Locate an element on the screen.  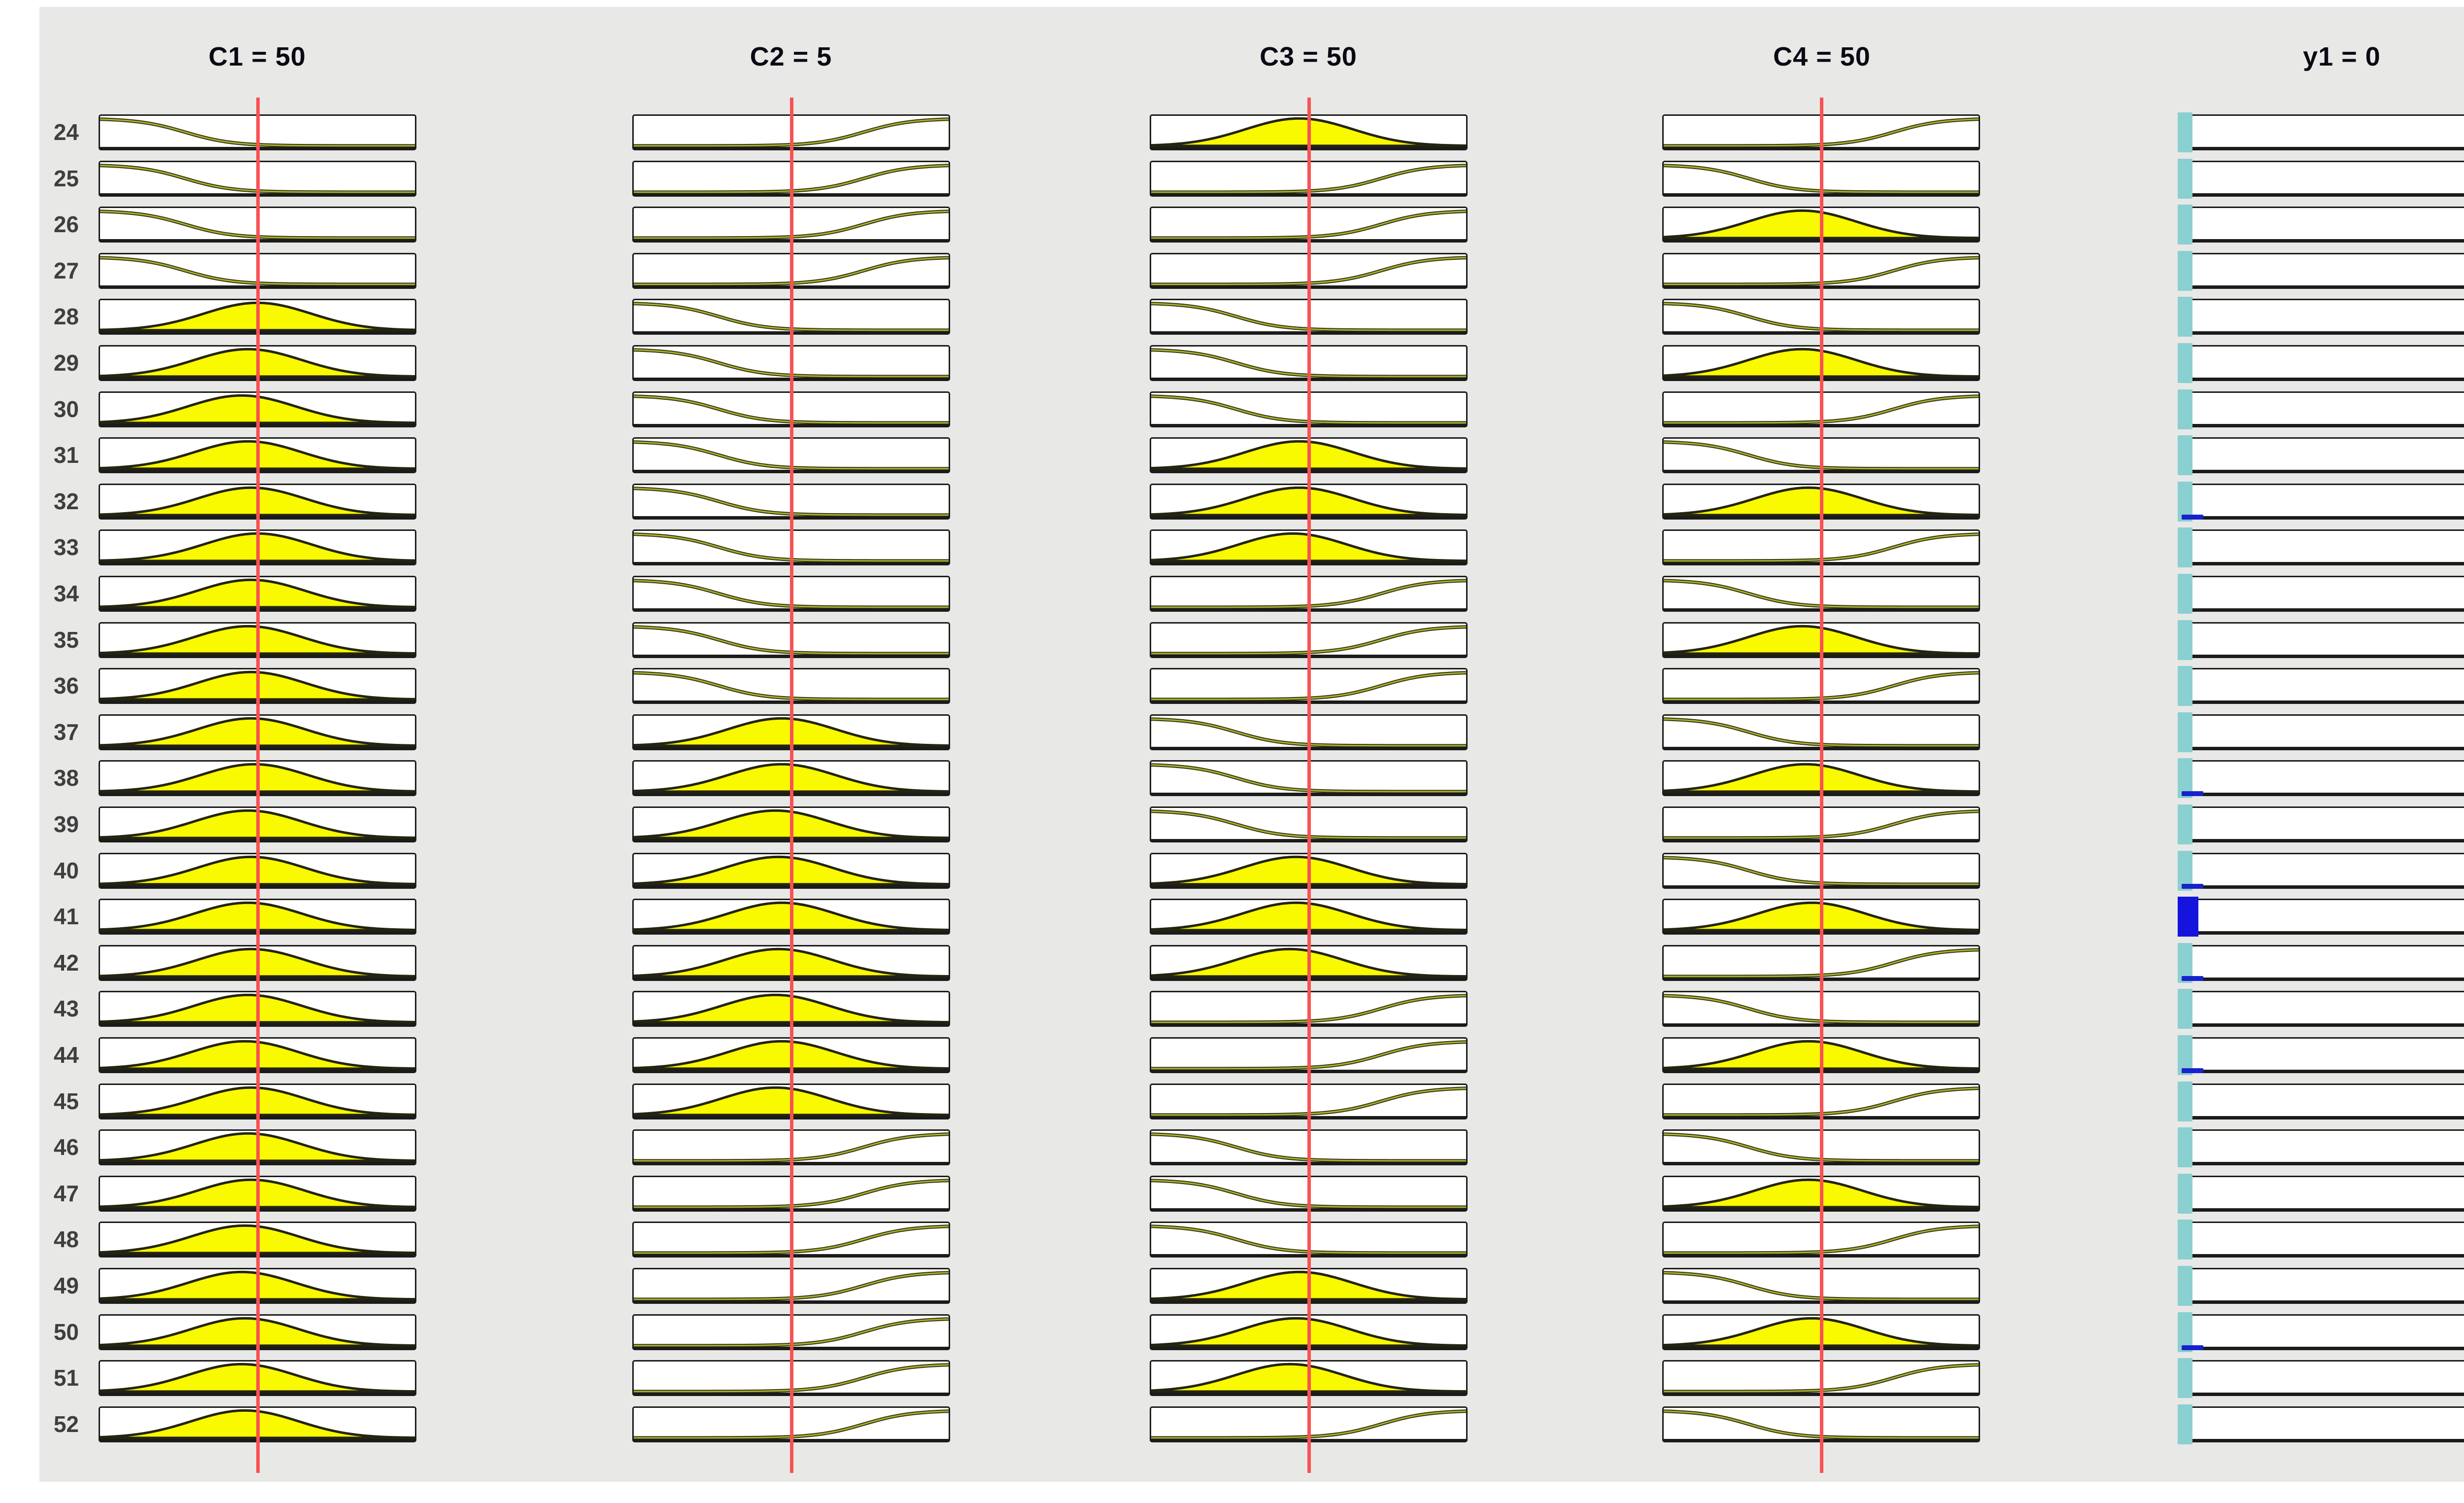
output-cell-y1-rule51 is located at coordinates (2321, 1378).